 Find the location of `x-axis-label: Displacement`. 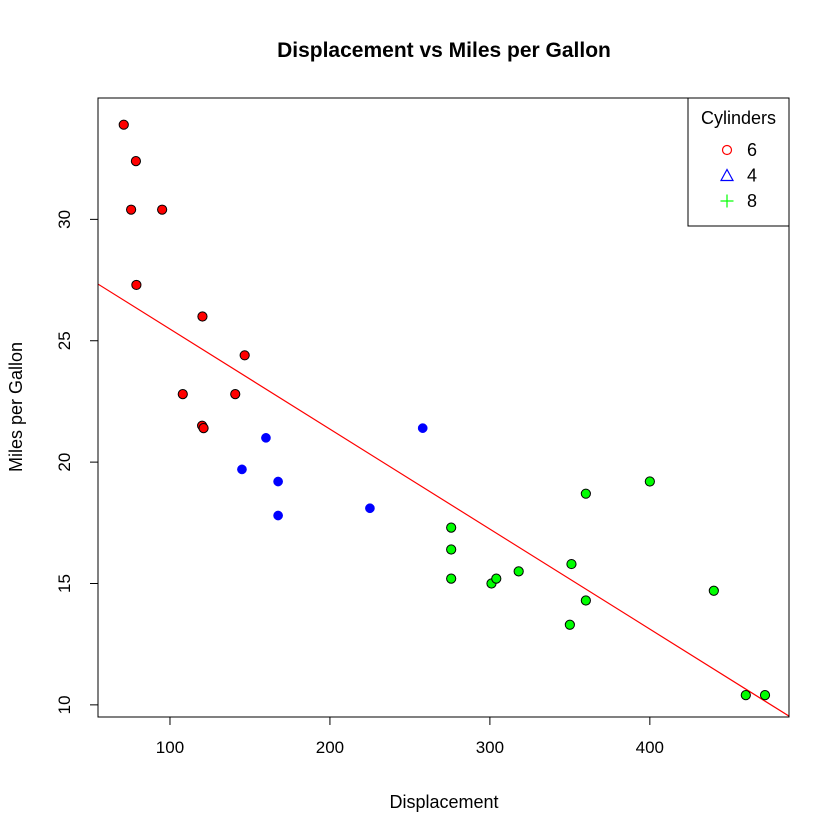

x-axis-label: Displacement is located at coordinates (443, 802).